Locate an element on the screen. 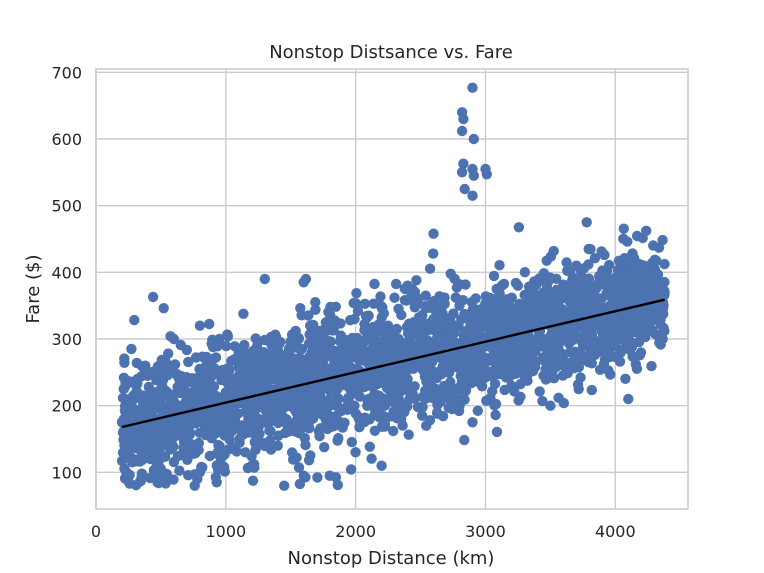 This screenshot has width=764, height=573. y-tick-label: 200 is located at coordinates (66, 406).